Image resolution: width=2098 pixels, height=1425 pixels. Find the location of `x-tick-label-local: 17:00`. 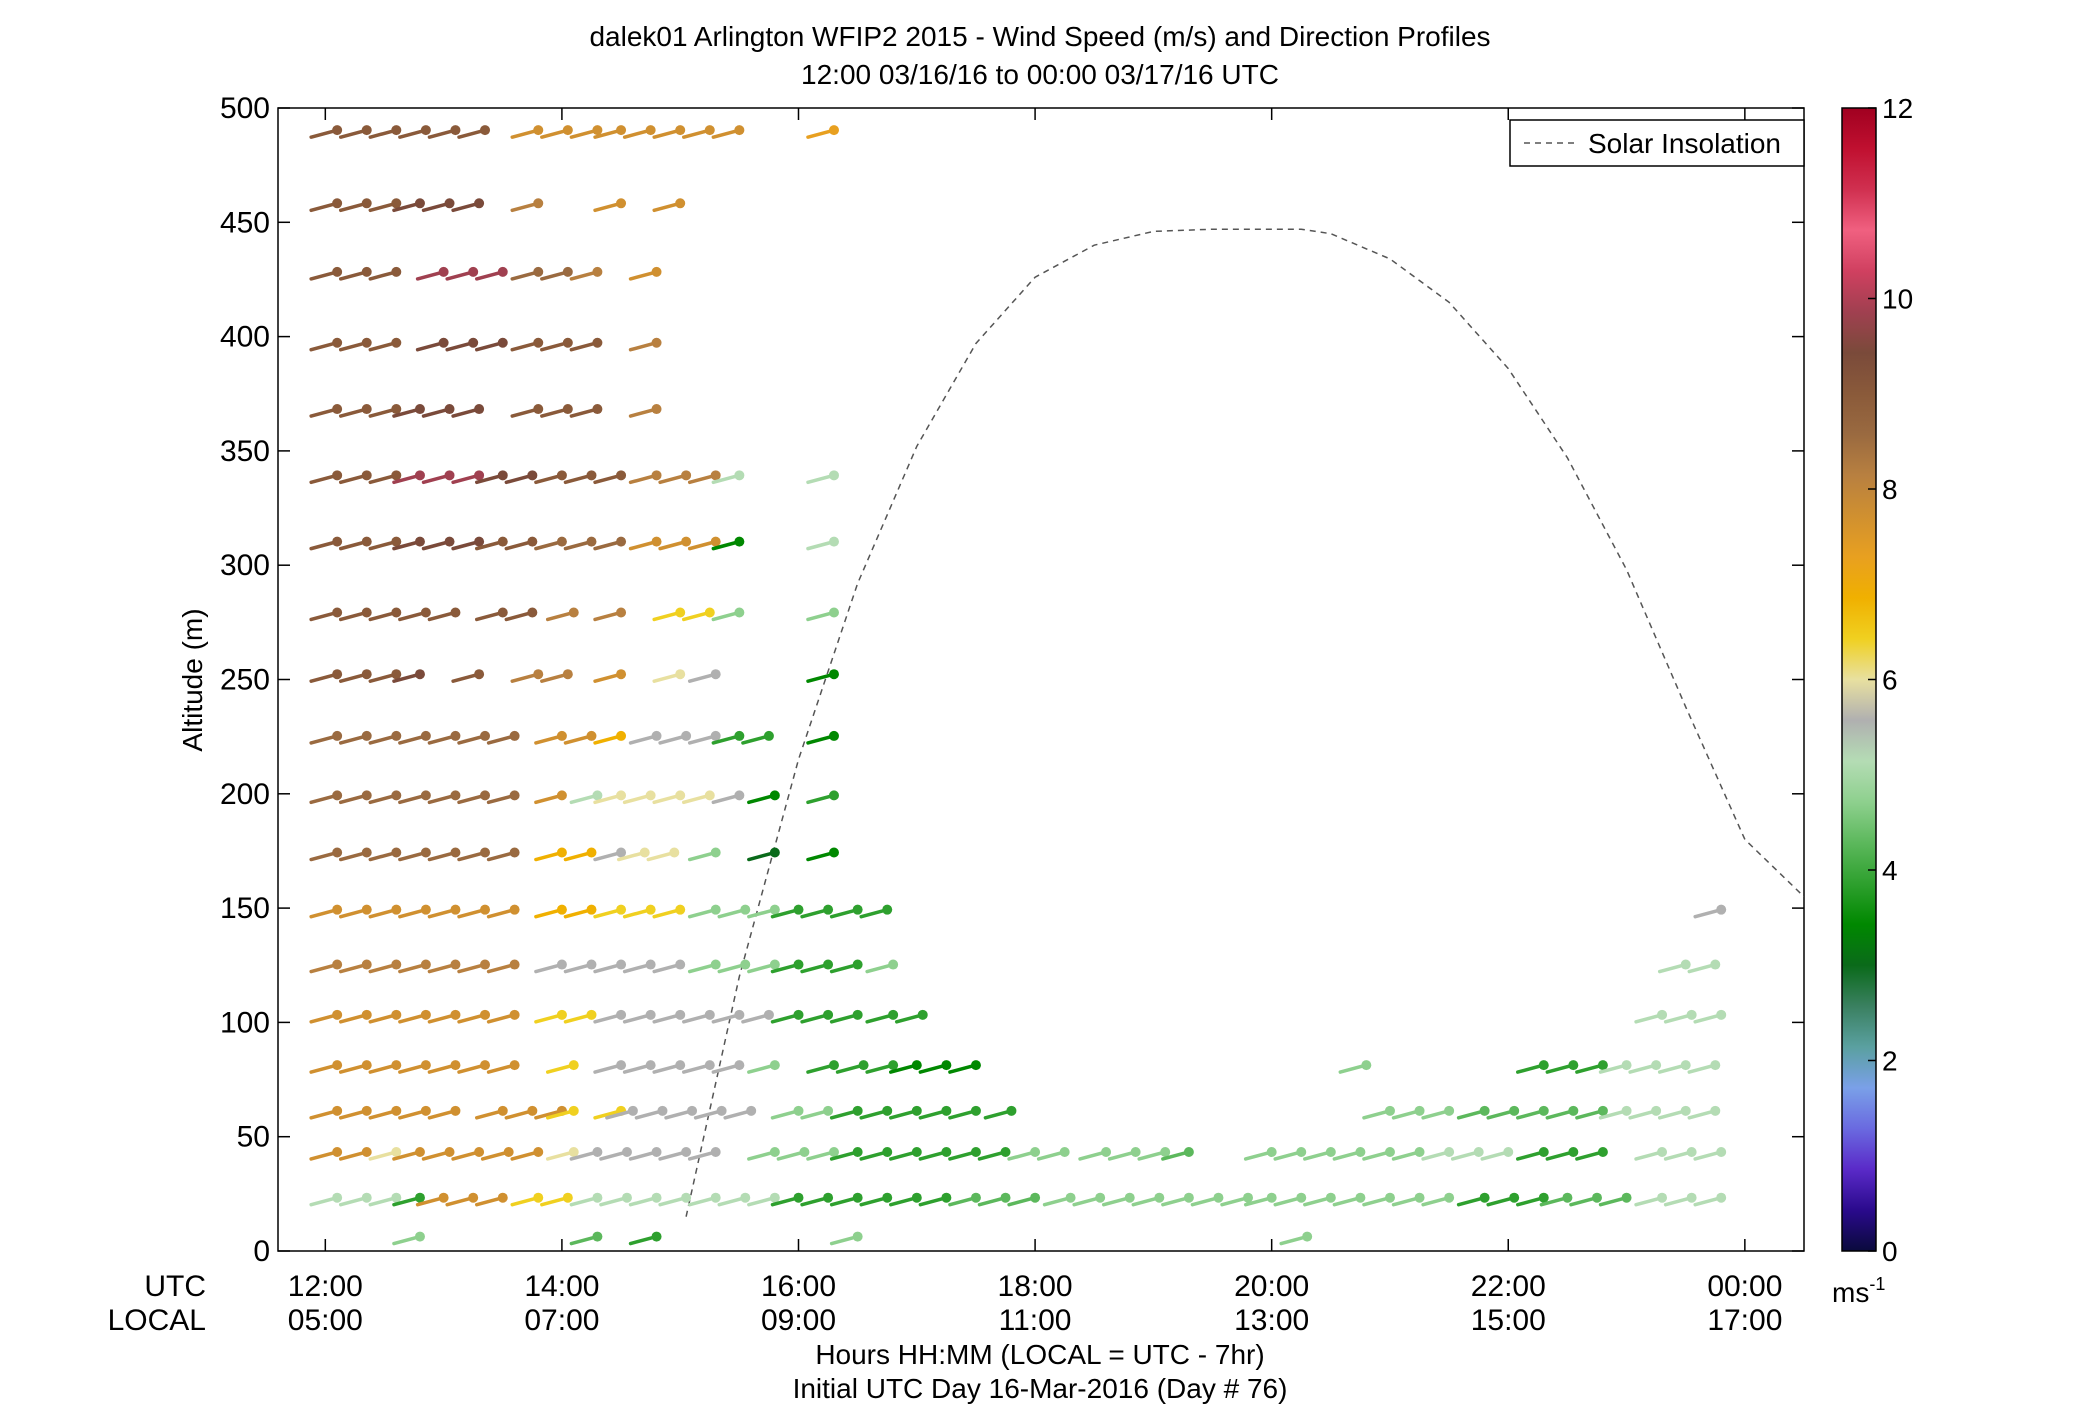

x-tick-label-local: 17:00 is located at coordinates (1744, 1320).